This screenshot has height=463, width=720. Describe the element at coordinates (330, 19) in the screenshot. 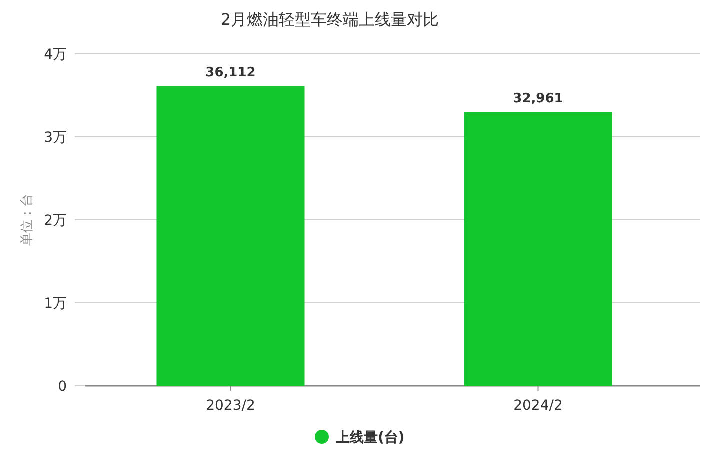

I see `chart-title: 2月燃油轻型车终端上线量对比` at that location.